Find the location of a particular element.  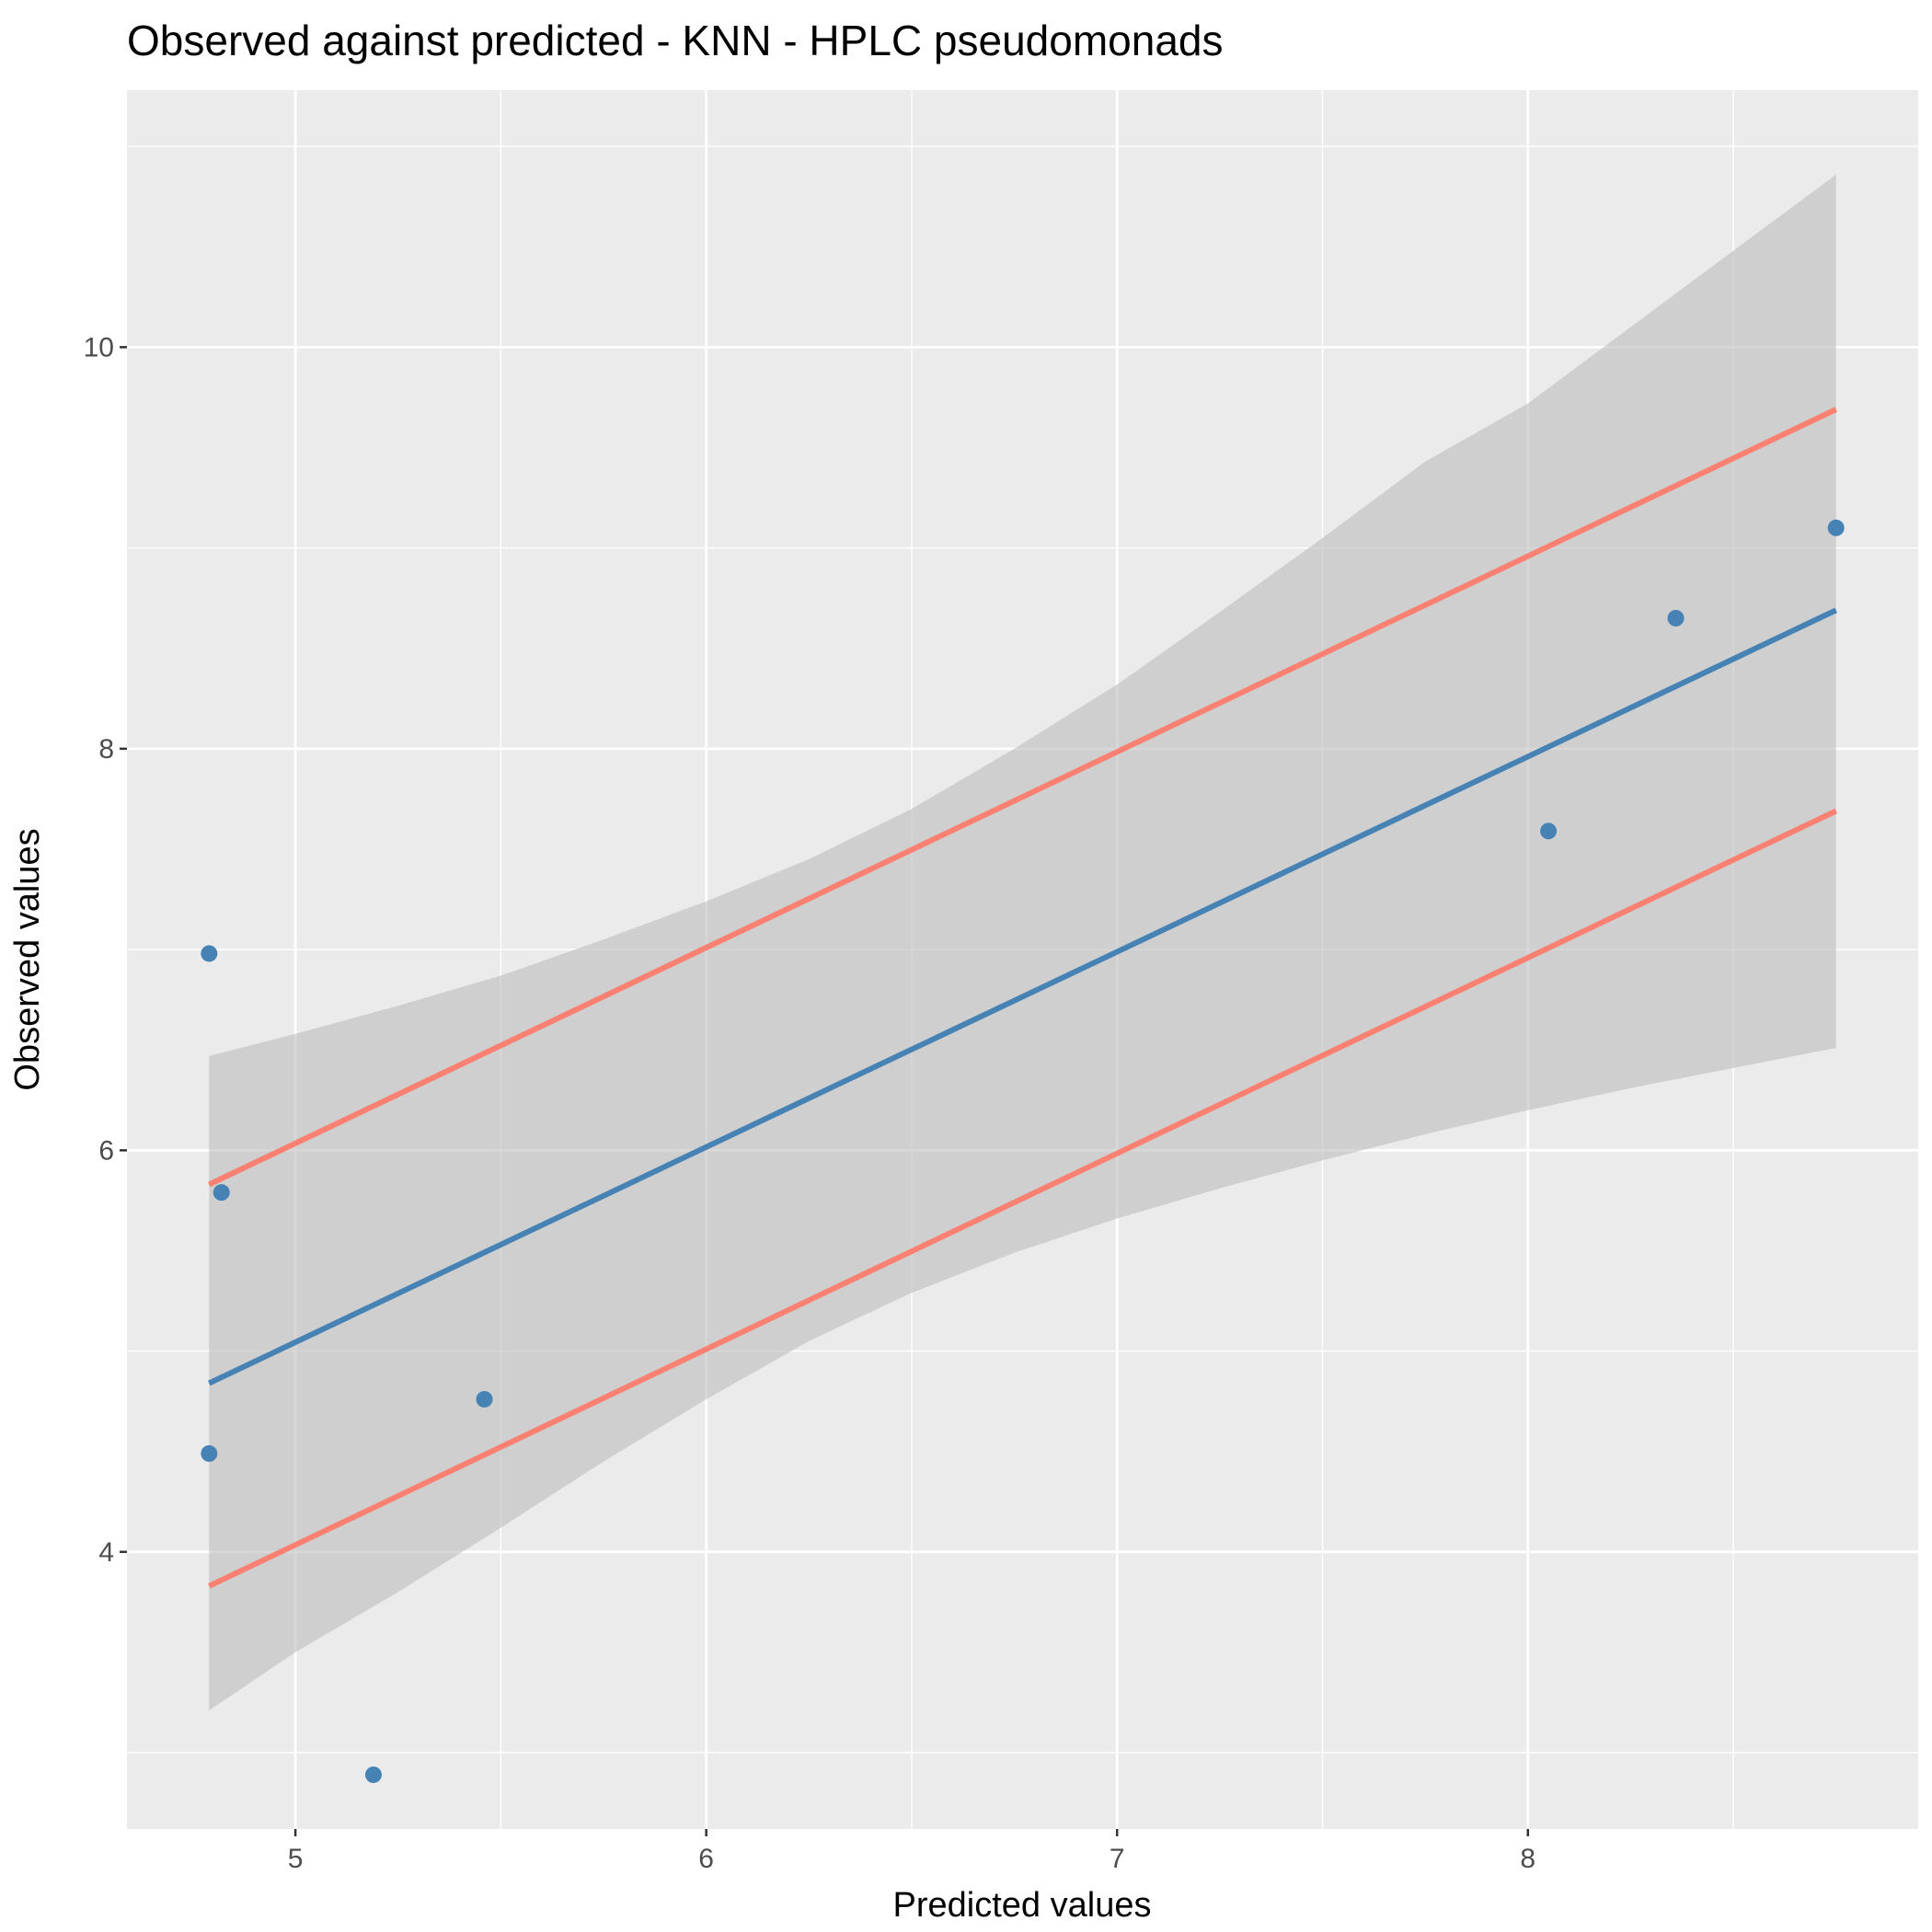

x-tick-label: 7 is located at coordinates (1117, 1859).